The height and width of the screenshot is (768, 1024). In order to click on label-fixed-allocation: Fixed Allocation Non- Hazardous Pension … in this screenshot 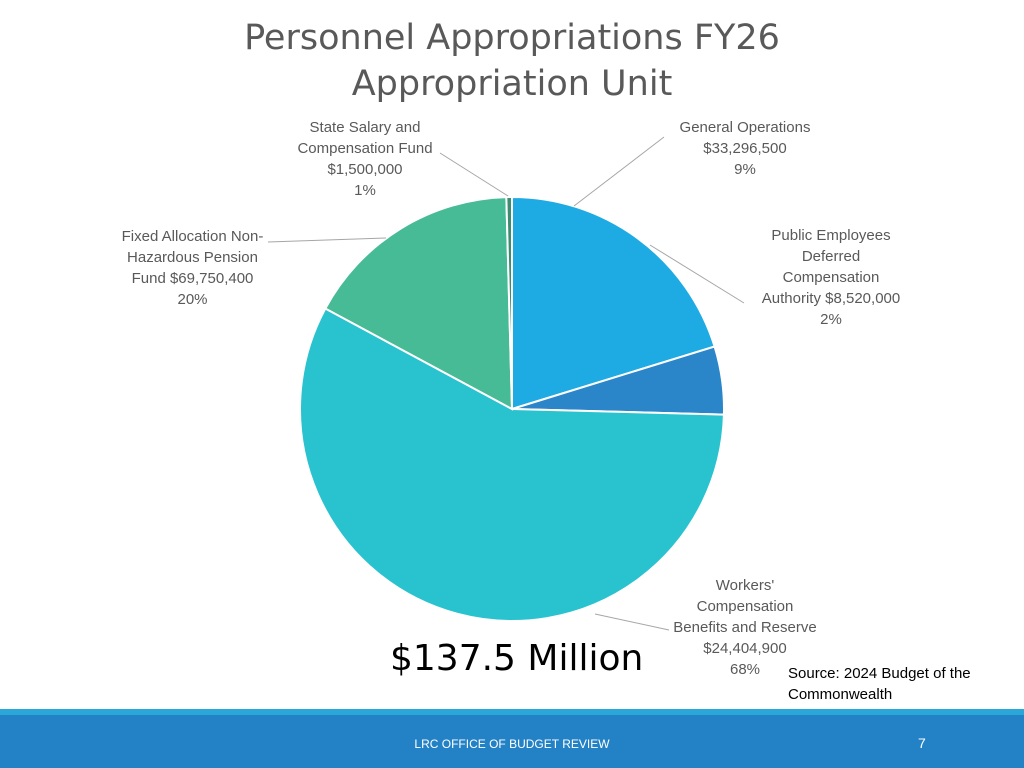, I will do `click(192, 268)`.